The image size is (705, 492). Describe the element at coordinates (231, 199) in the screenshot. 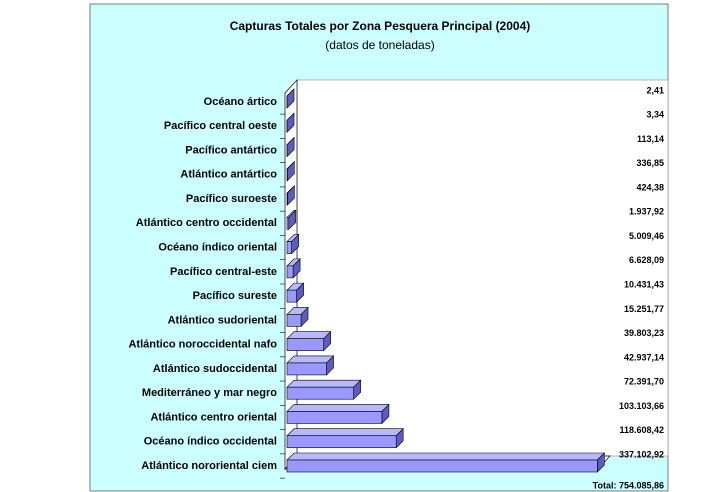

I see `category-label: Pacífico suroeste` at that location.